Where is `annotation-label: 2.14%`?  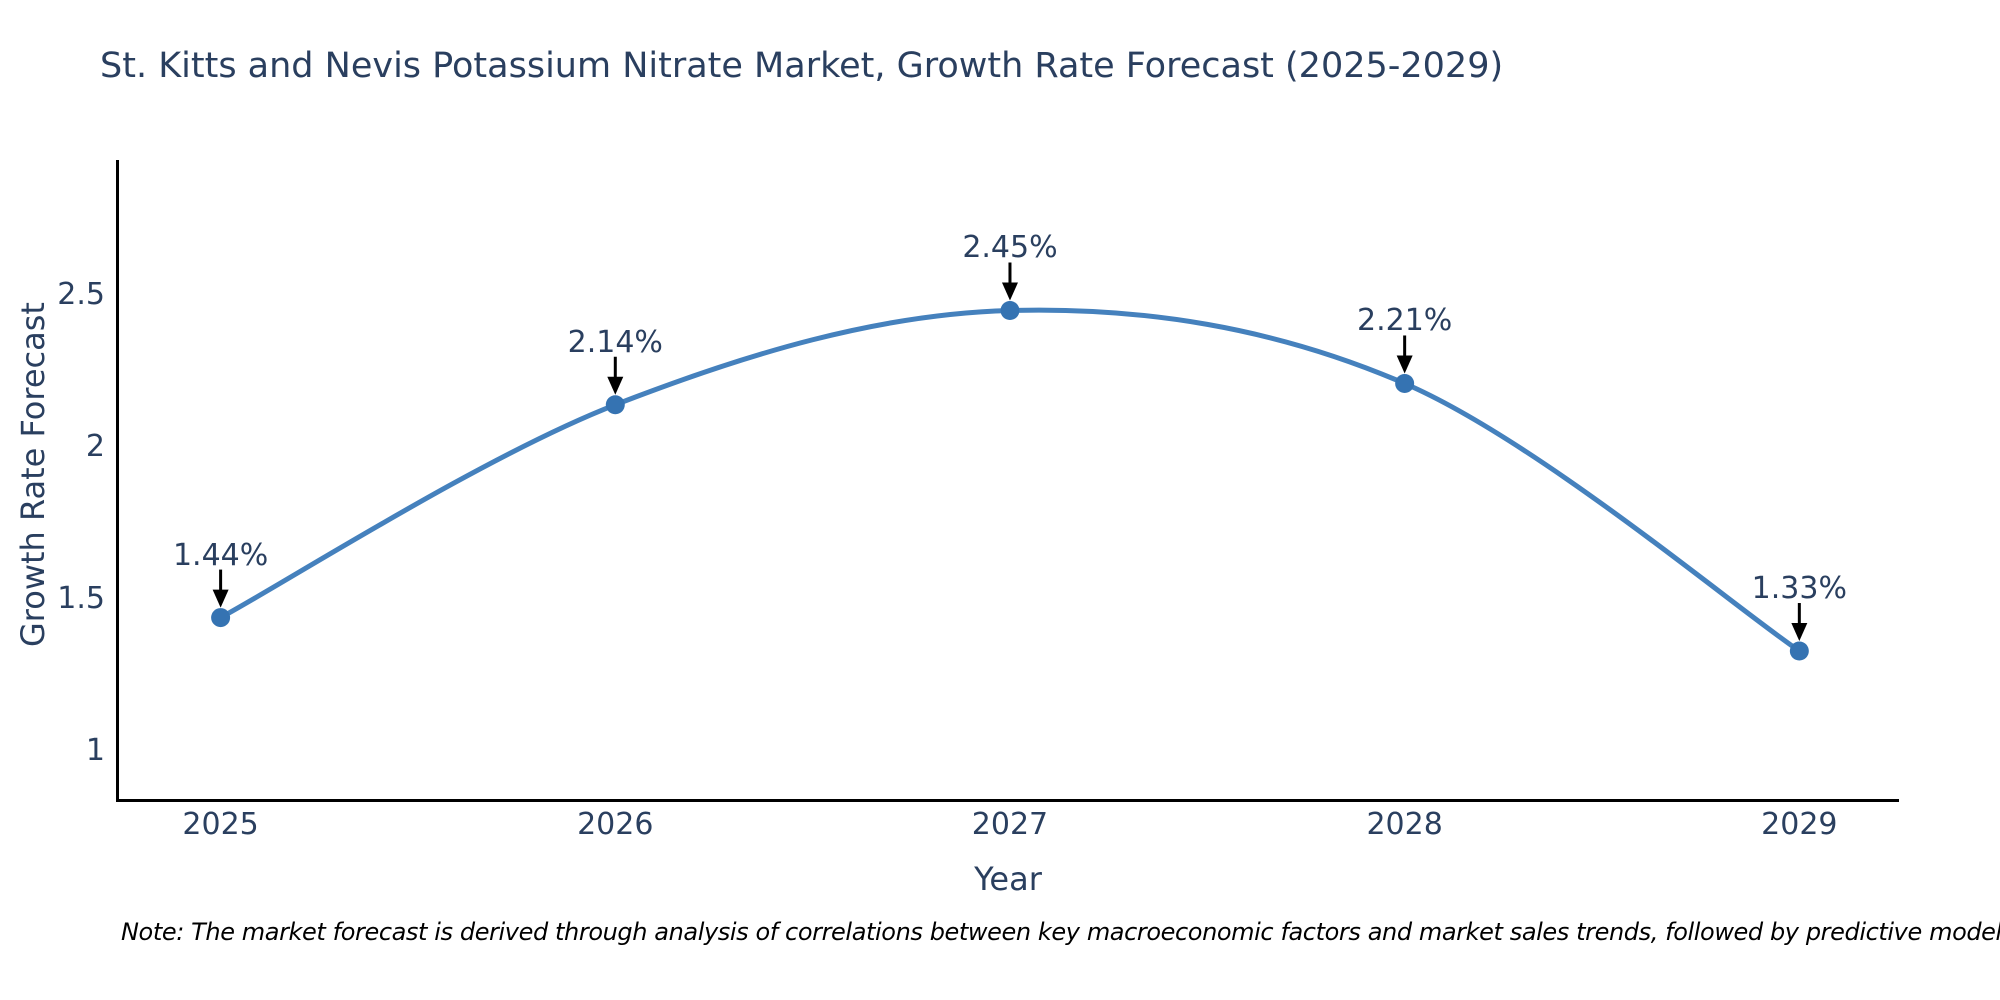 annotation-label: 2.14% is located at coordinates (615, 342).